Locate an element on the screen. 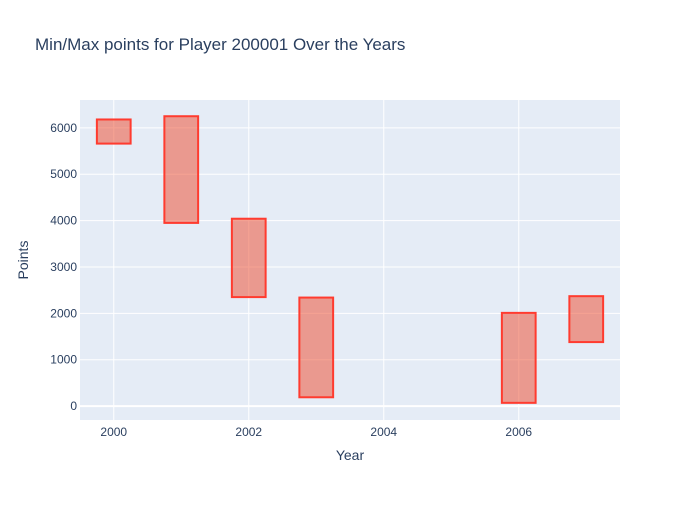  bar-2002 is located at coordinates (248, 258).